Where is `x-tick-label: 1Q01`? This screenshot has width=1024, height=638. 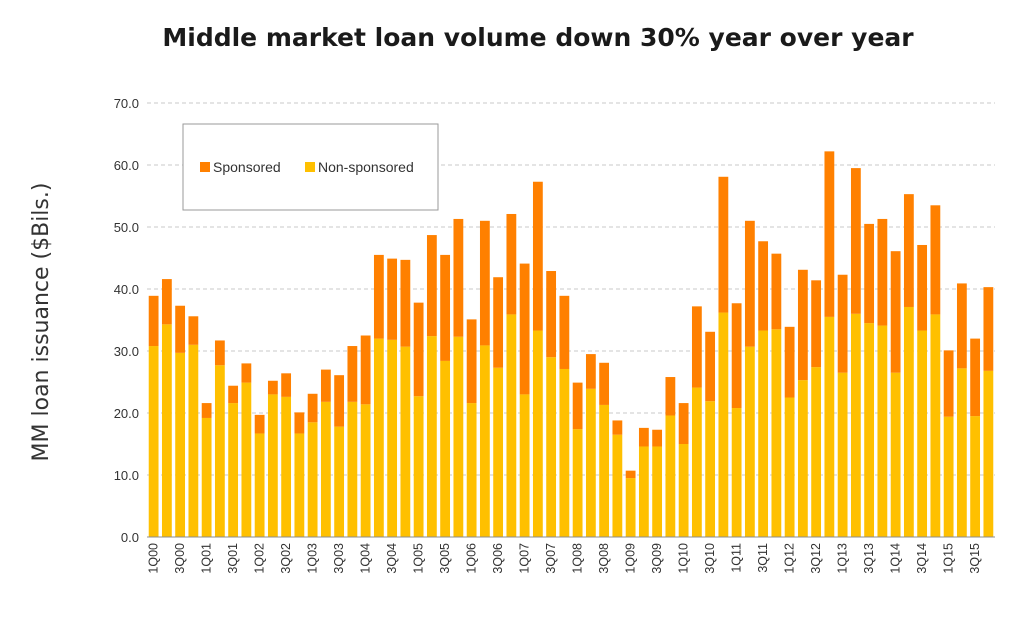 x-tick-label: 1Q01 is located at coordinates (207, 558).